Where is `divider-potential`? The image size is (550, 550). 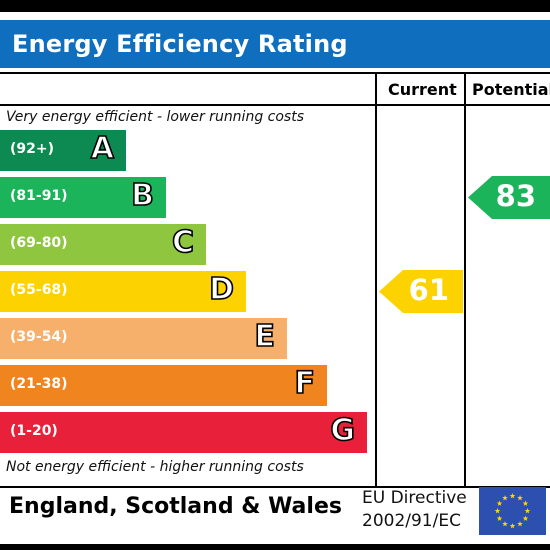 divider-potential is located at coordinates (465, 279).